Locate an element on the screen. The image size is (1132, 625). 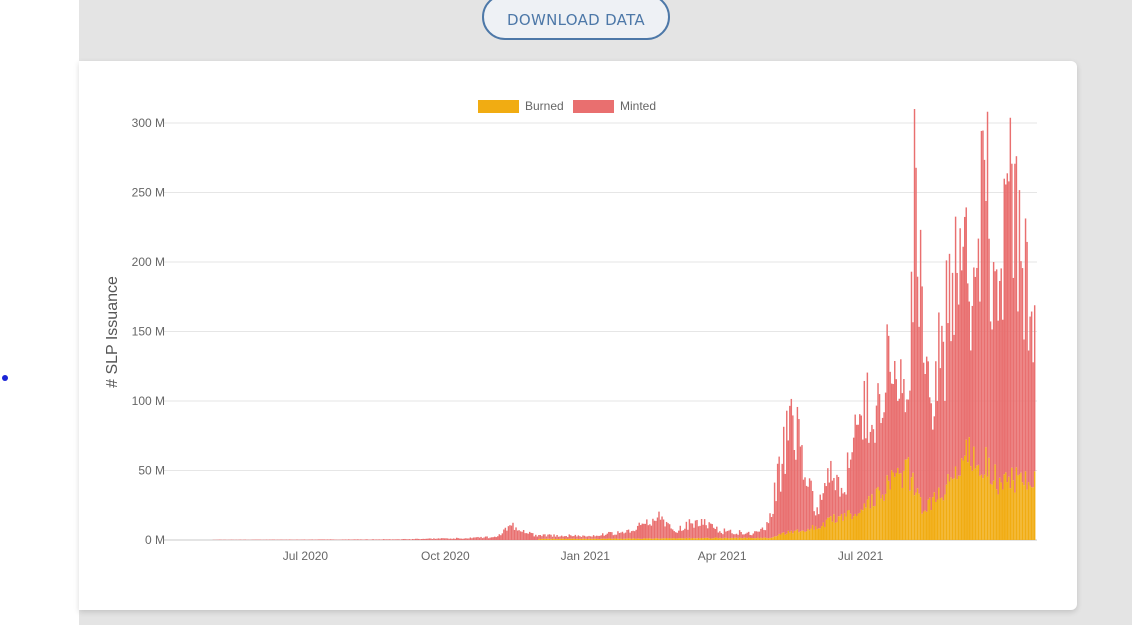
legend-minted-swatch is located at coordinates (593, 106).